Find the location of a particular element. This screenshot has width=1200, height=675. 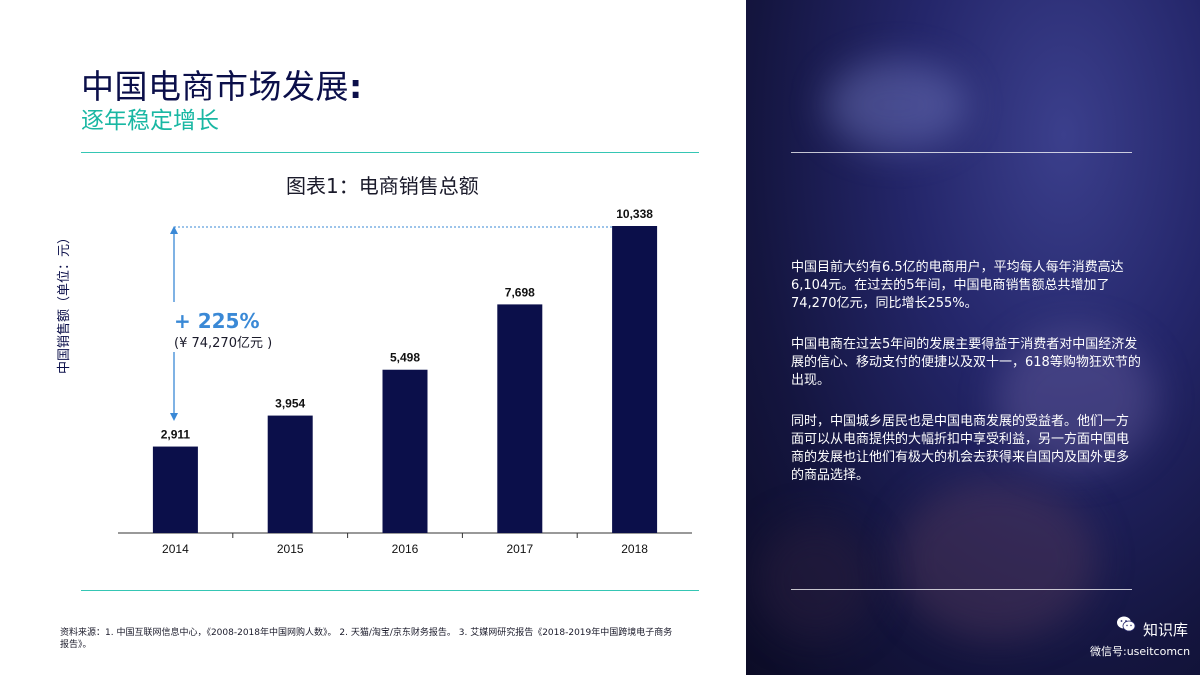

bar-2016 is located at coordinates (405, 451).